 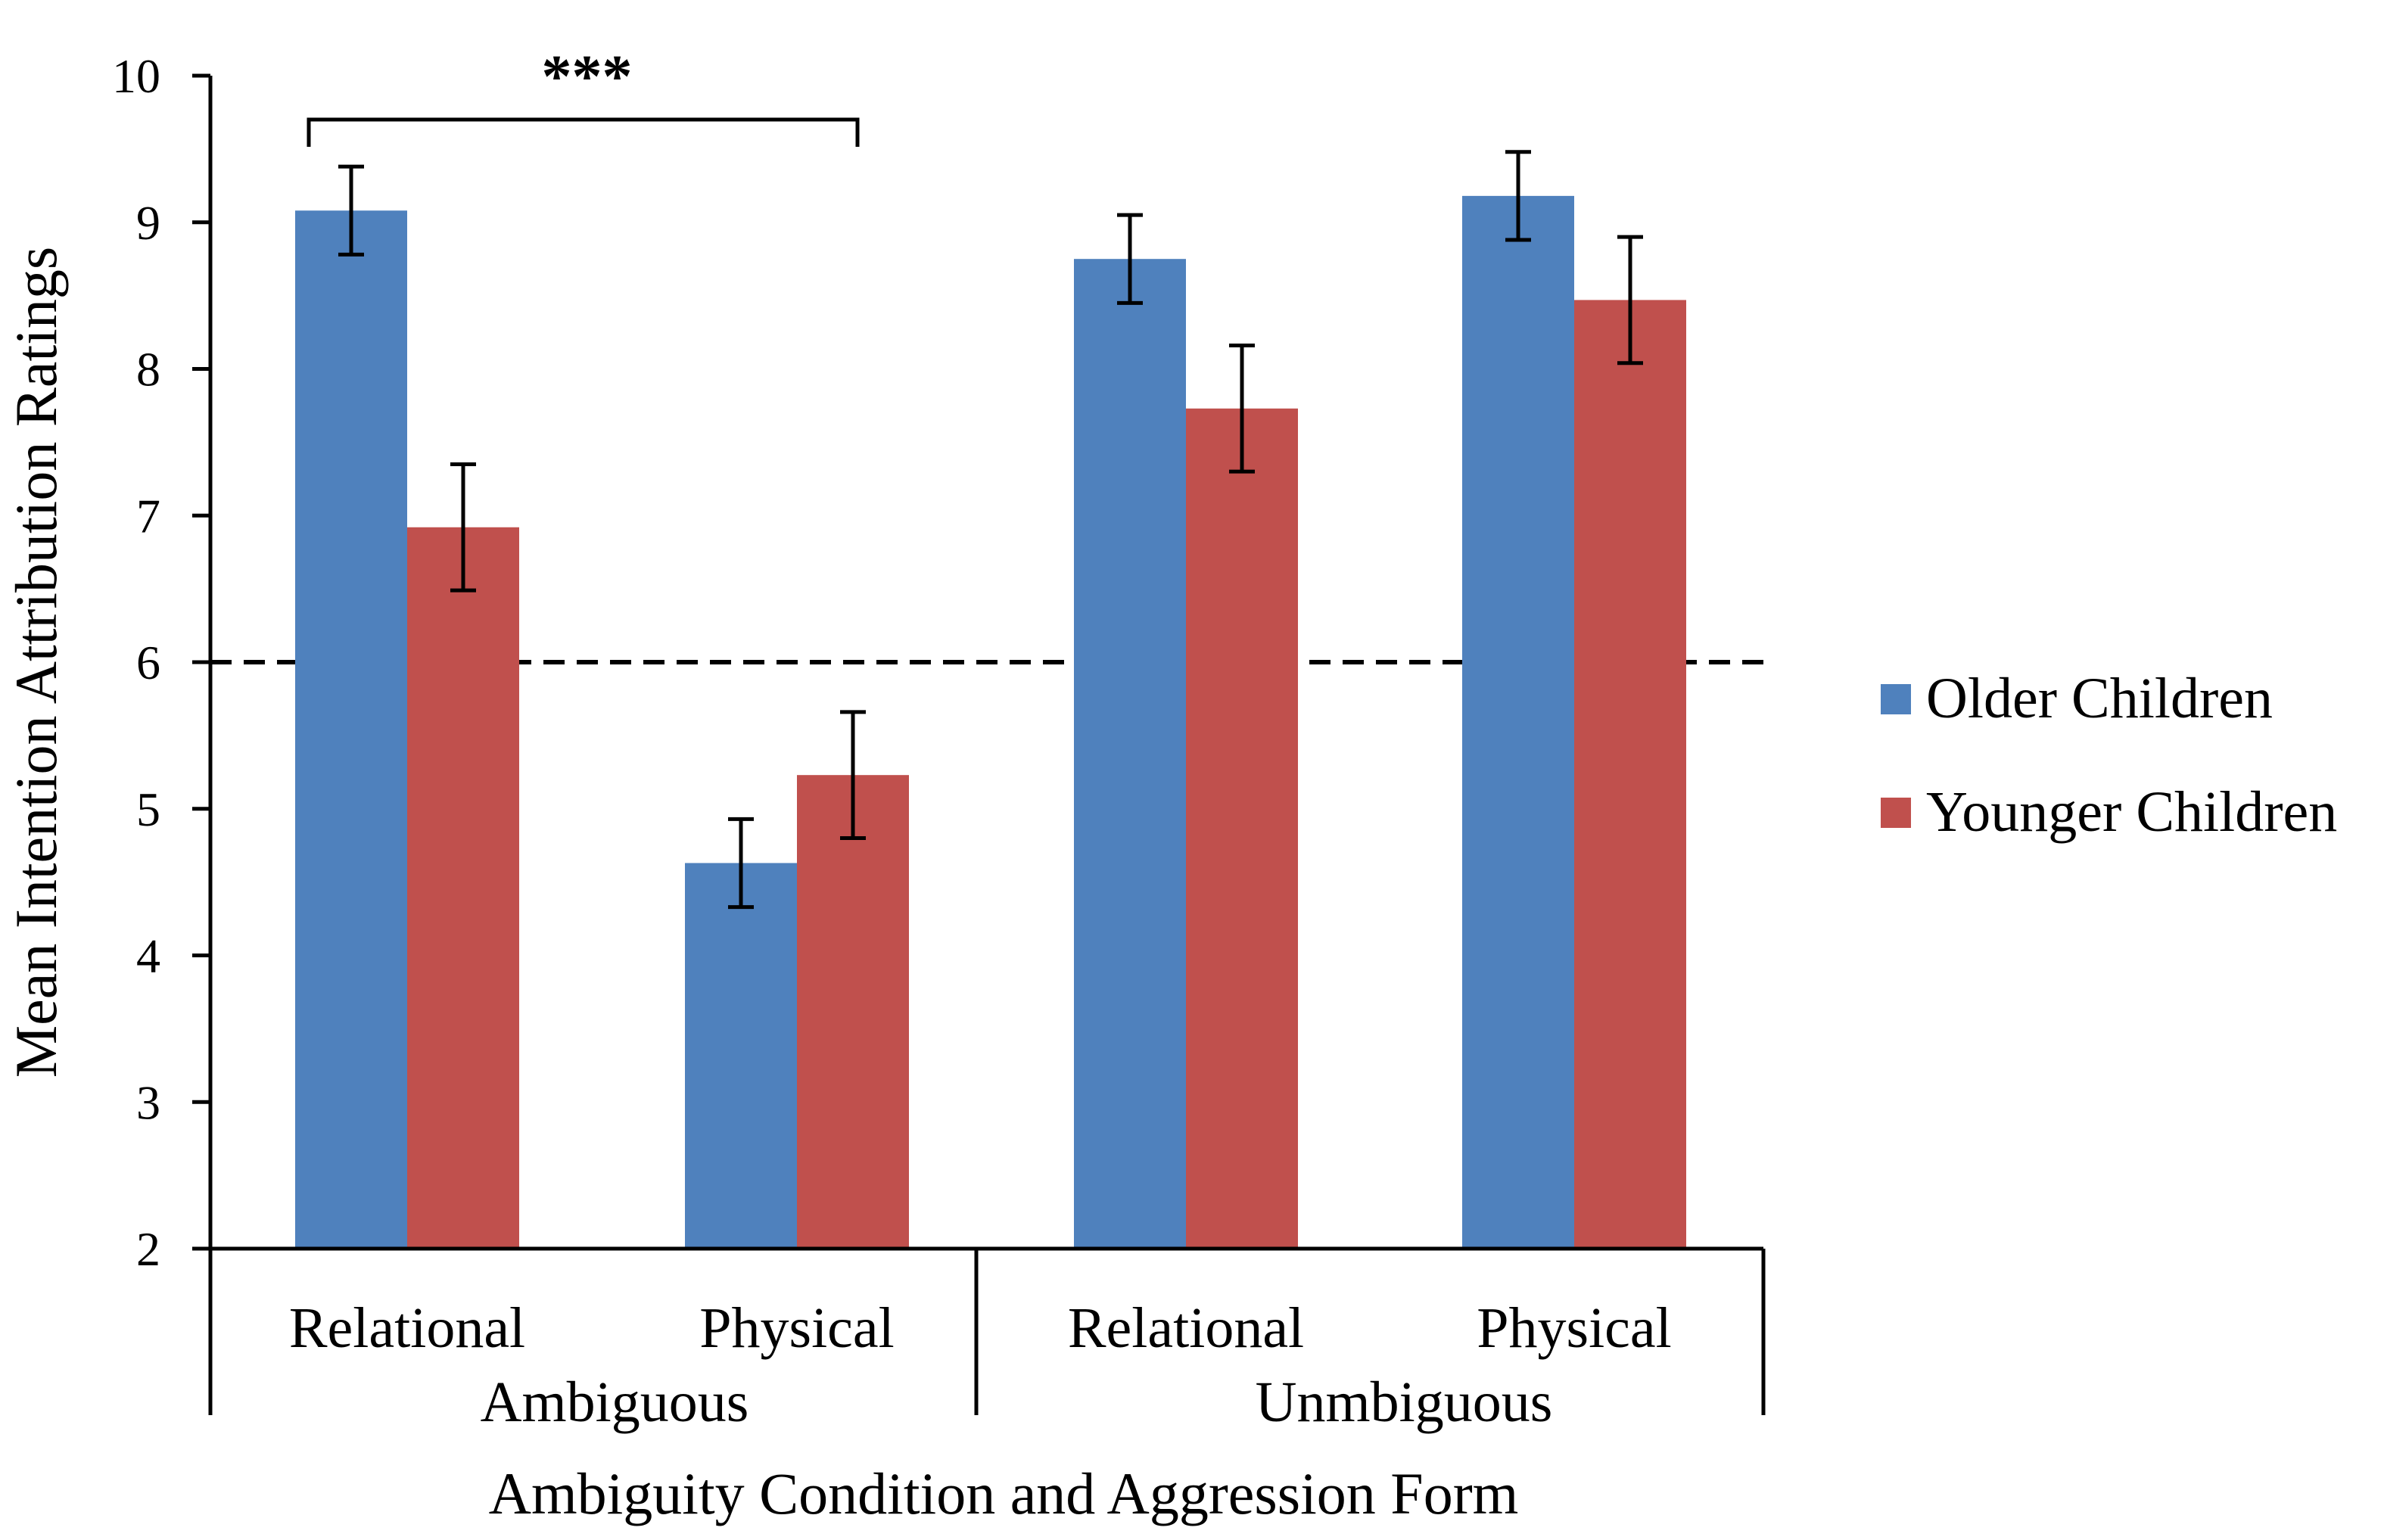 I want to click on legend-label: Older Children, so click(x=2100, y=698).